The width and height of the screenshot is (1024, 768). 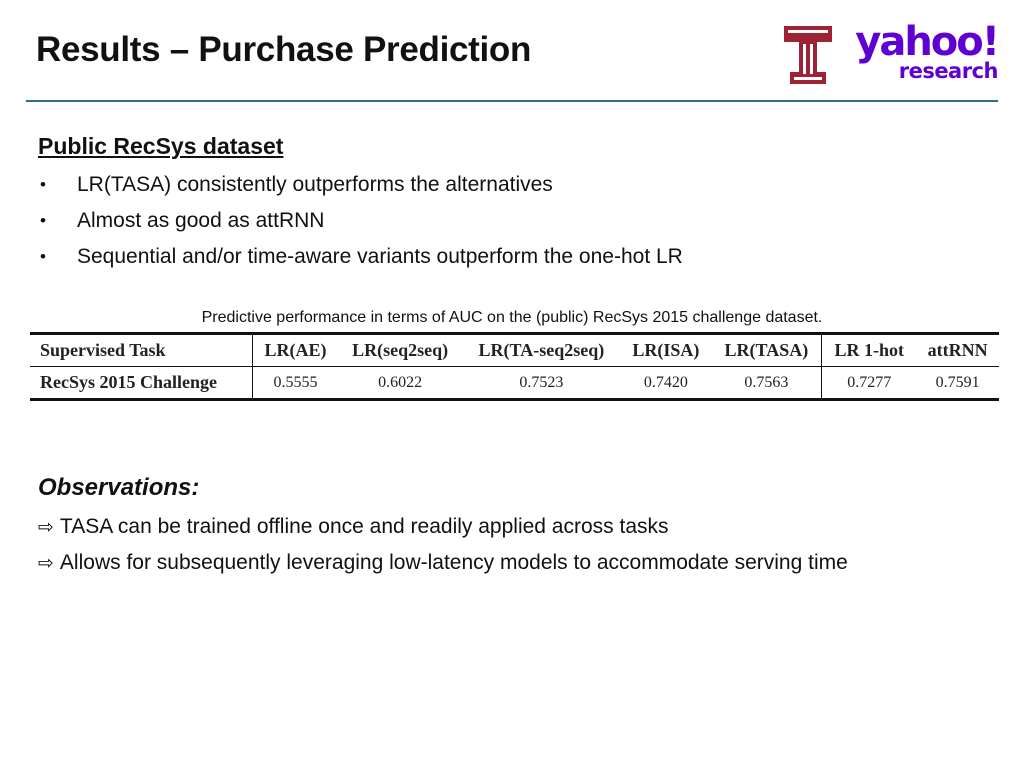 I want to click on yahoo-research-logo: yahoo! research, so click(x=924, y=54).